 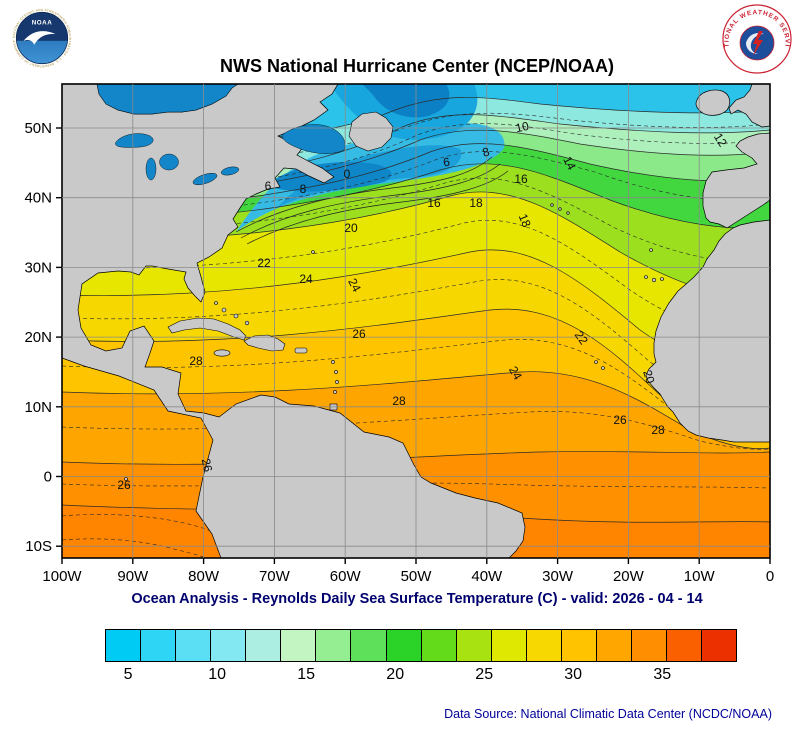 What do you see at coordinates (629, 576) in the screenshot?
I see `x-tick-label: 20W` at bounding box center [629, 576].